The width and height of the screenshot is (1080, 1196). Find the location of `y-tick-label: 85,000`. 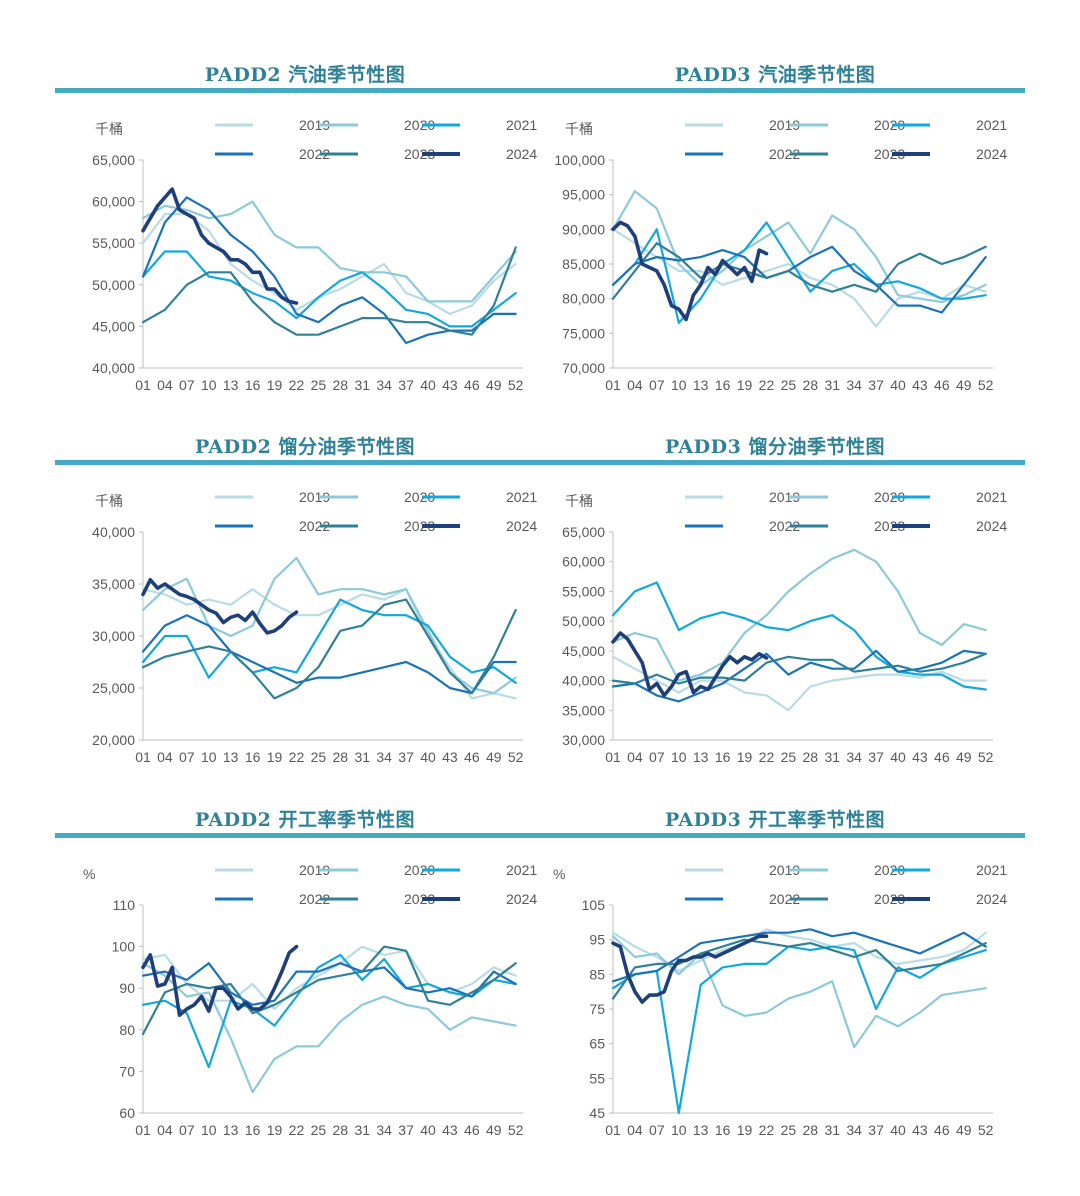

y-tick-label: 85,000 is located at coordinates (583, 264).